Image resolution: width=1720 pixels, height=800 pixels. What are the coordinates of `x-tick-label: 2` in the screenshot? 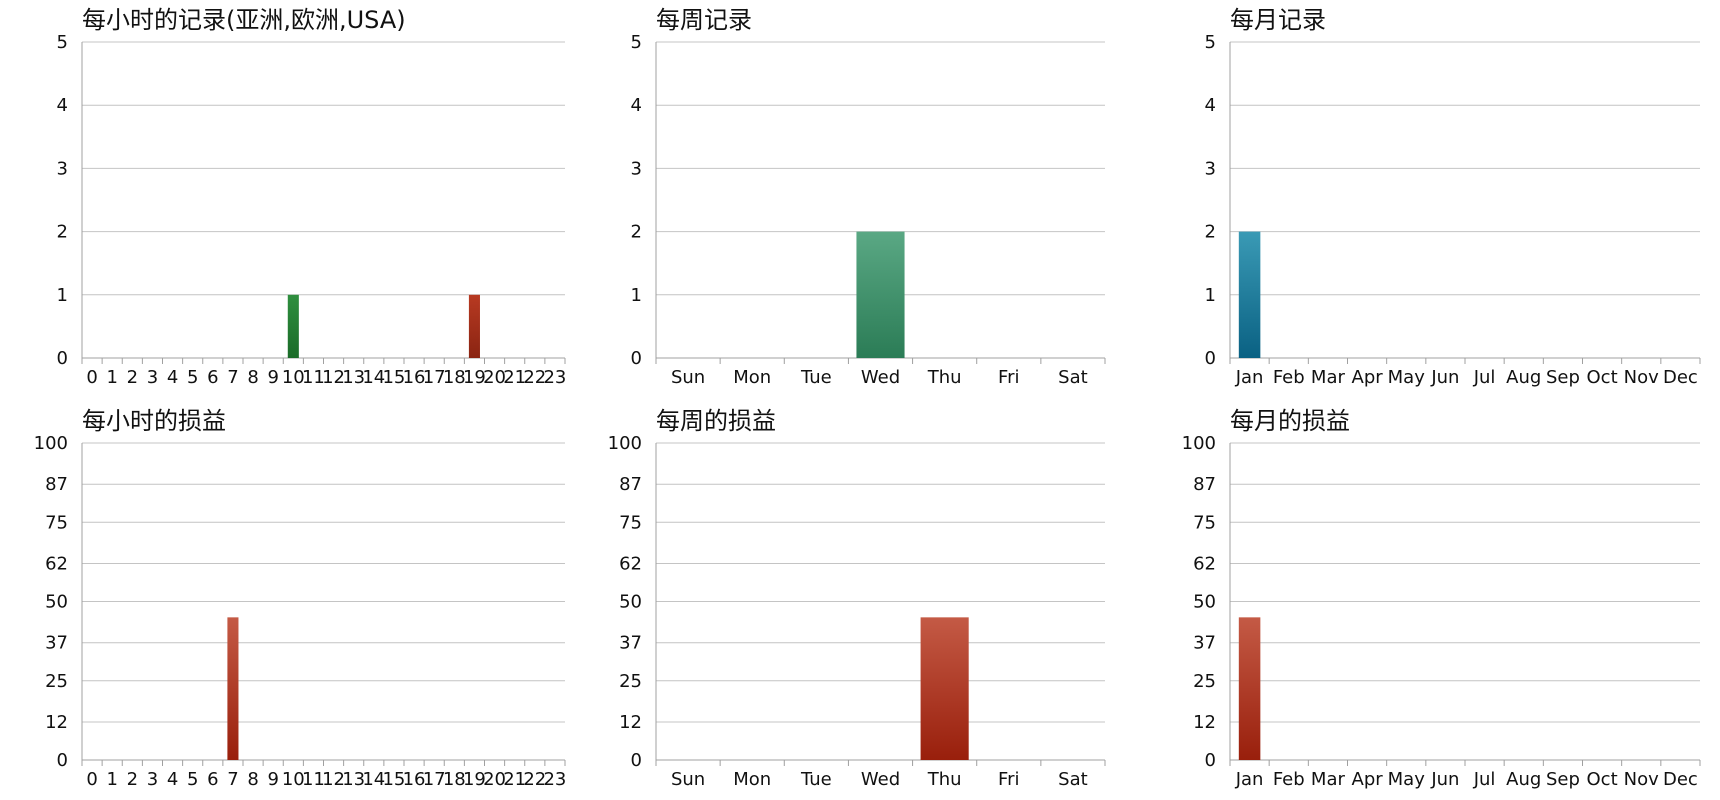 It's located at (132, 779).